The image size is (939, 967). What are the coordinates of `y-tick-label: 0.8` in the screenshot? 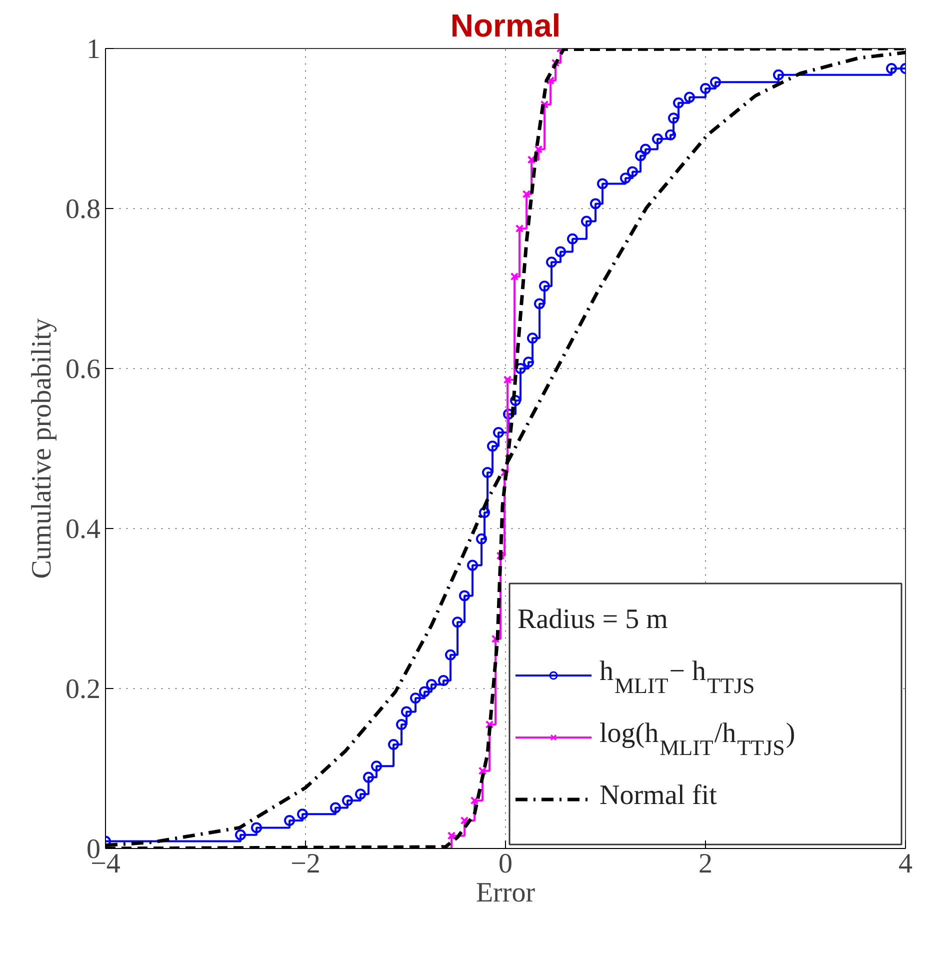 It's located at (83, 209).